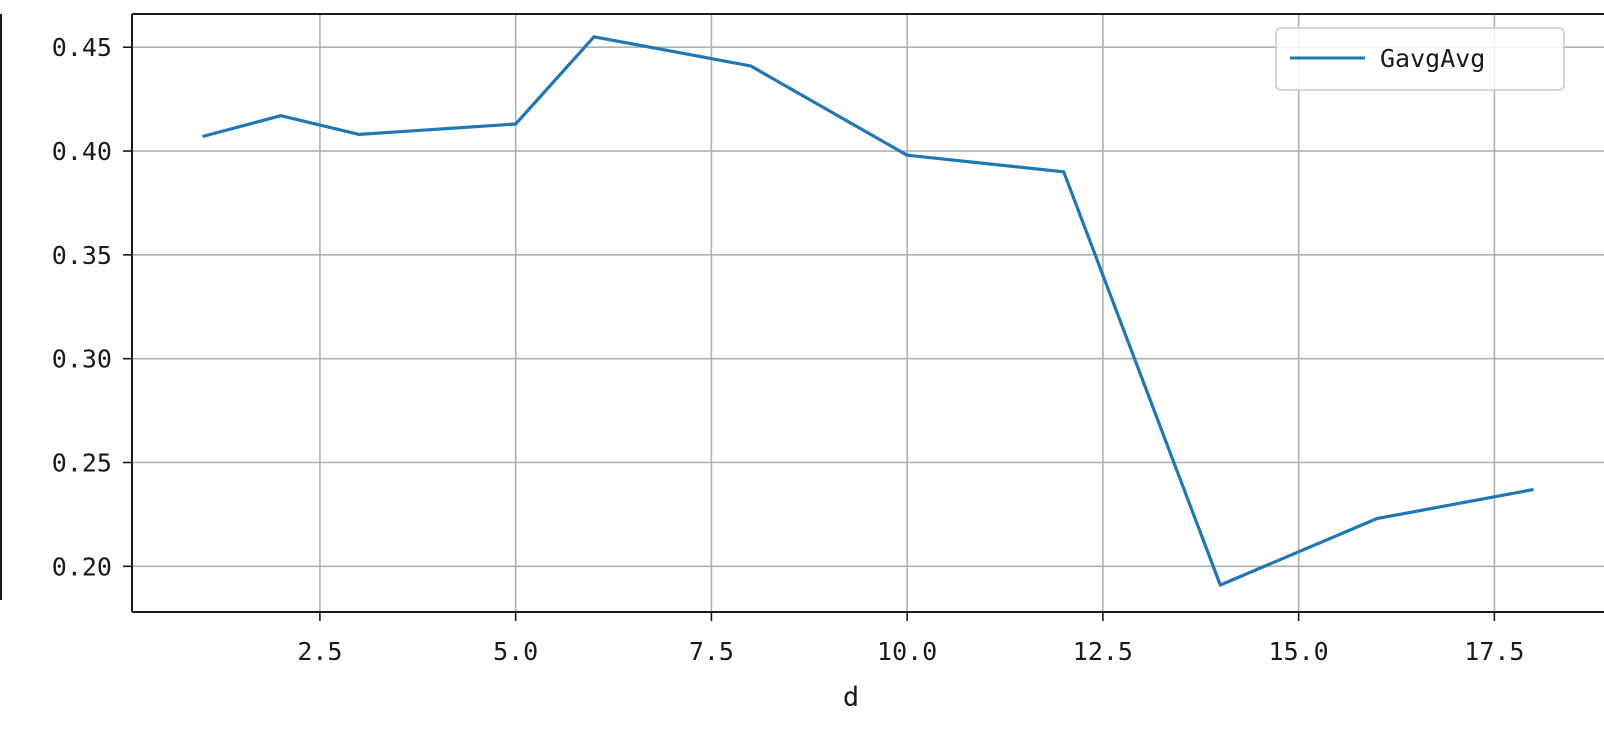 Image resolution: width=1604 pixels, height=729 pixels. I want to click on y-tick-label: 0.30, so click(82, 359).